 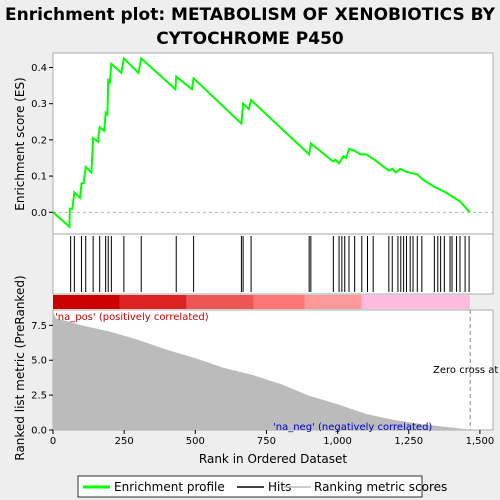 What do you see at coordinates (39, 361) in the screenshot?
I see `metric-y-tick-label: 5.0` at bounding box center [39, 361].